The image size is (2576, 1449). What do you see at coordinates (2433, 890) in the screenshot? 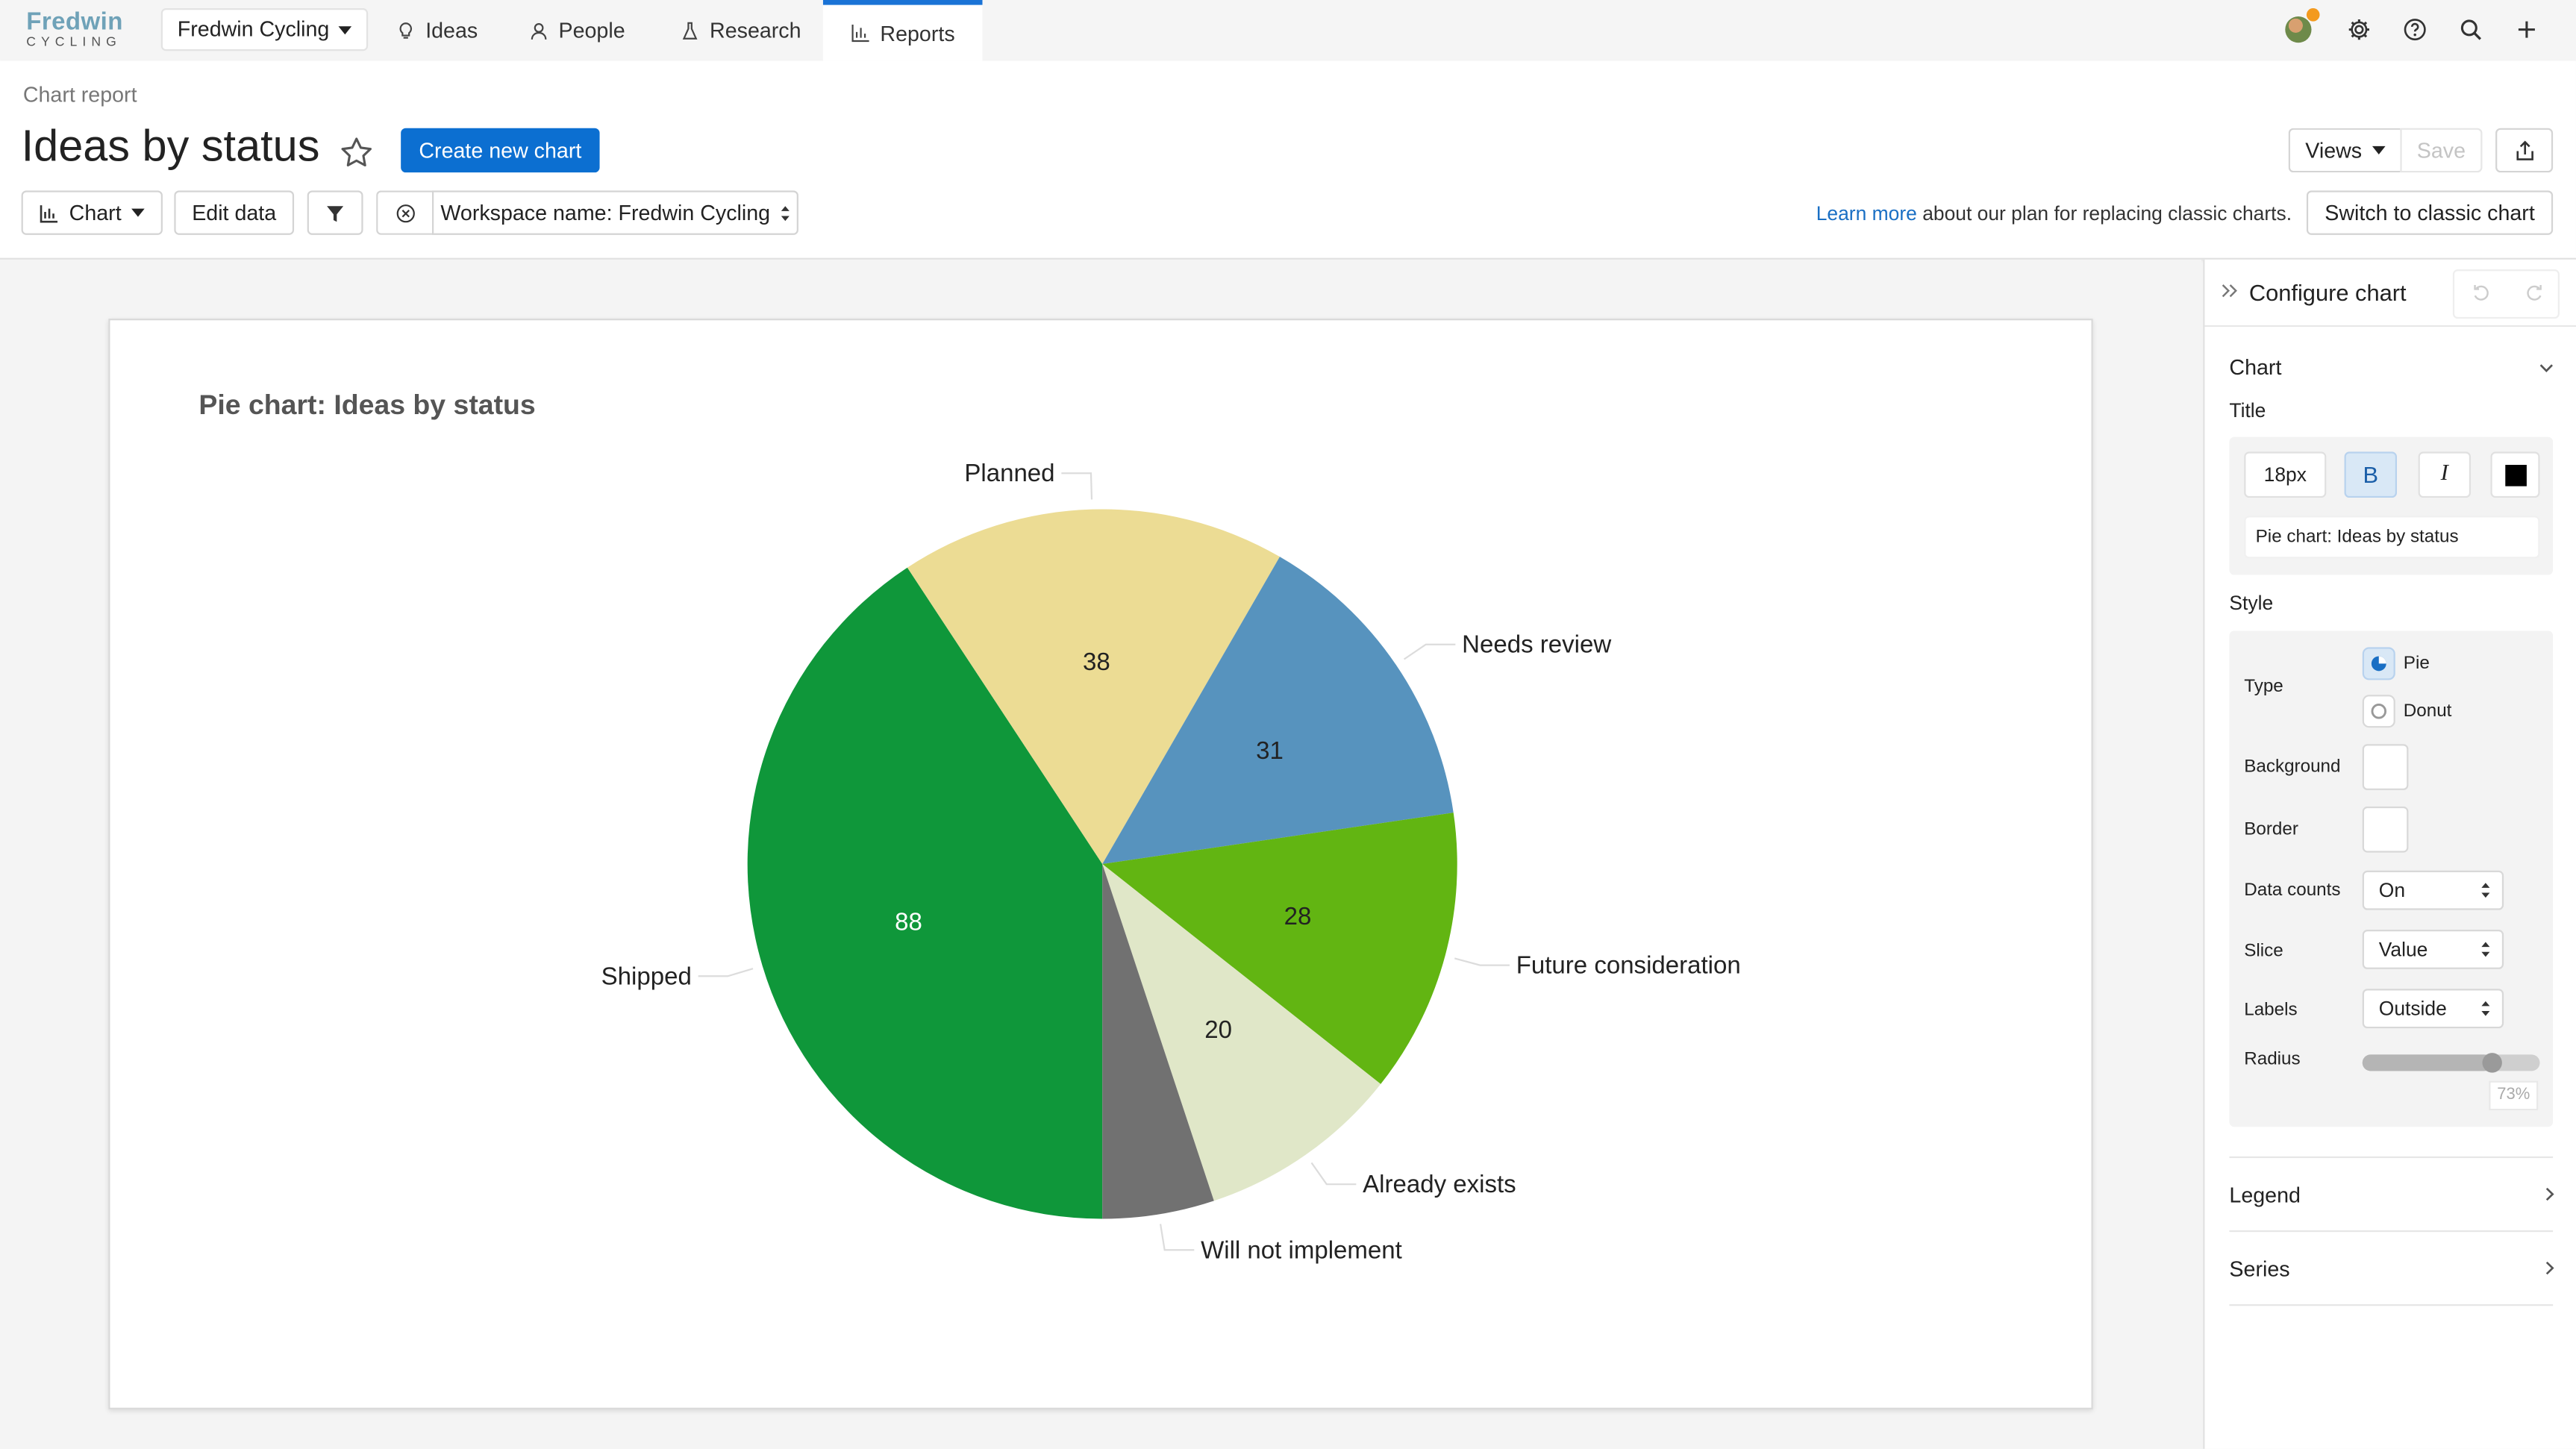
I see `data-counts-select: On` at bounding box center [2433, 890].